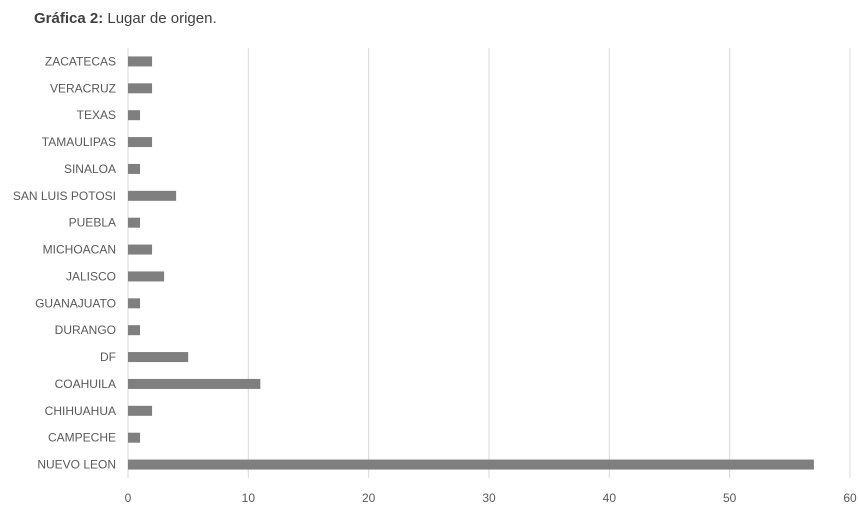 The width and height of the screenshot is (858, 508). Describe the element at coordinates (75, 303) in the screenshot. I see `category-label: GUANAJUATO` at that location.